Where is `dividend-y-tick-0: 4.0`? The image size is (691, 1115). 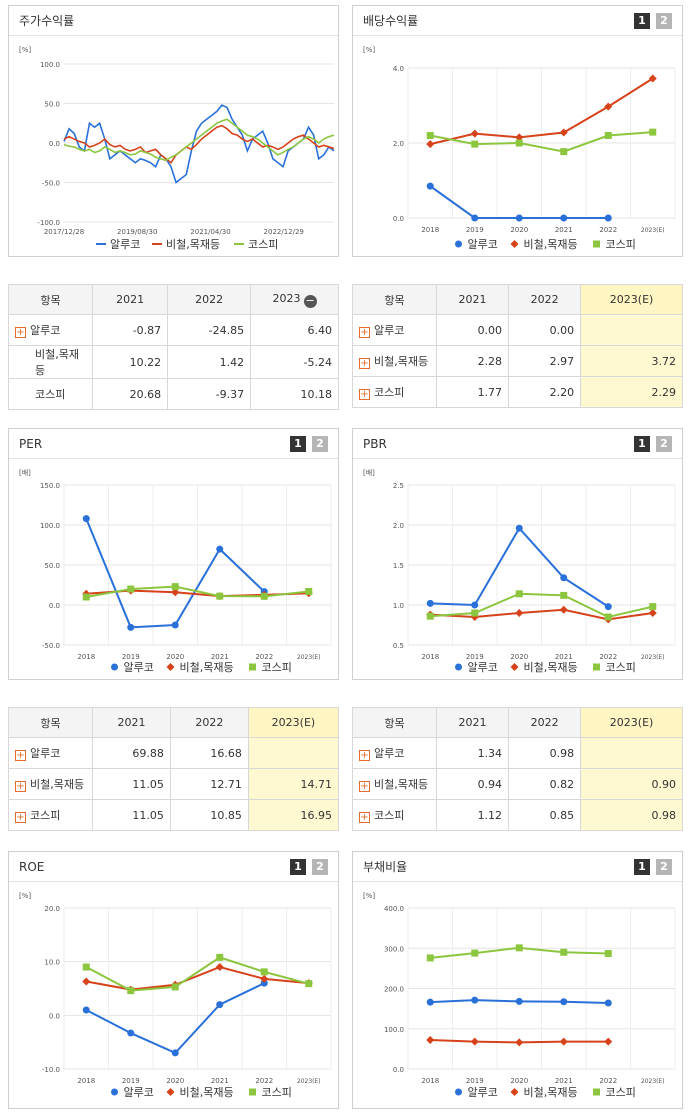 dividend-y-tick-0: 4.0 is located at coordinates (398, 69).